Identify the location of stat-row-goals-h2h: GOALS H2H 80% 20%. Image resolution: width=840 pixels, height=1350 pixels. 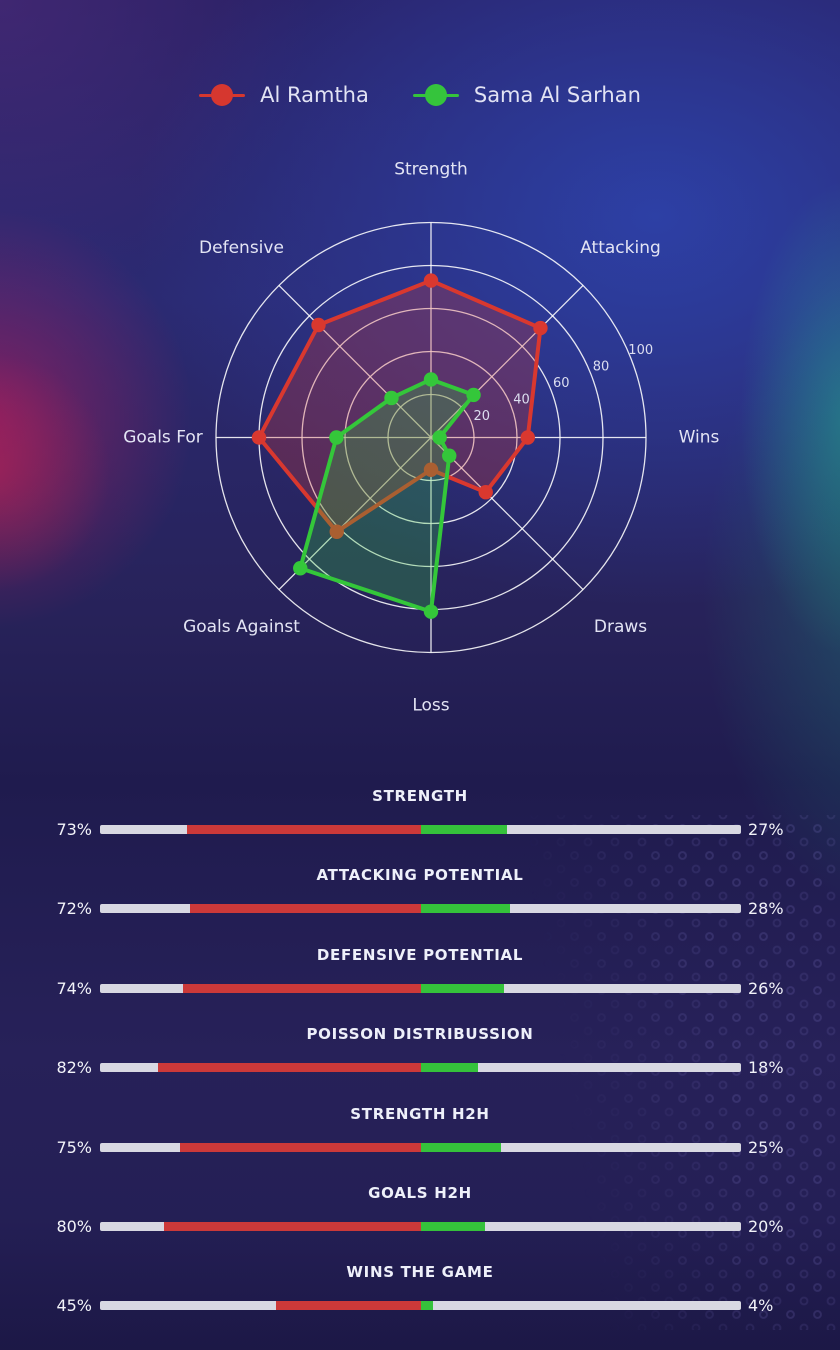
(420, 1210).